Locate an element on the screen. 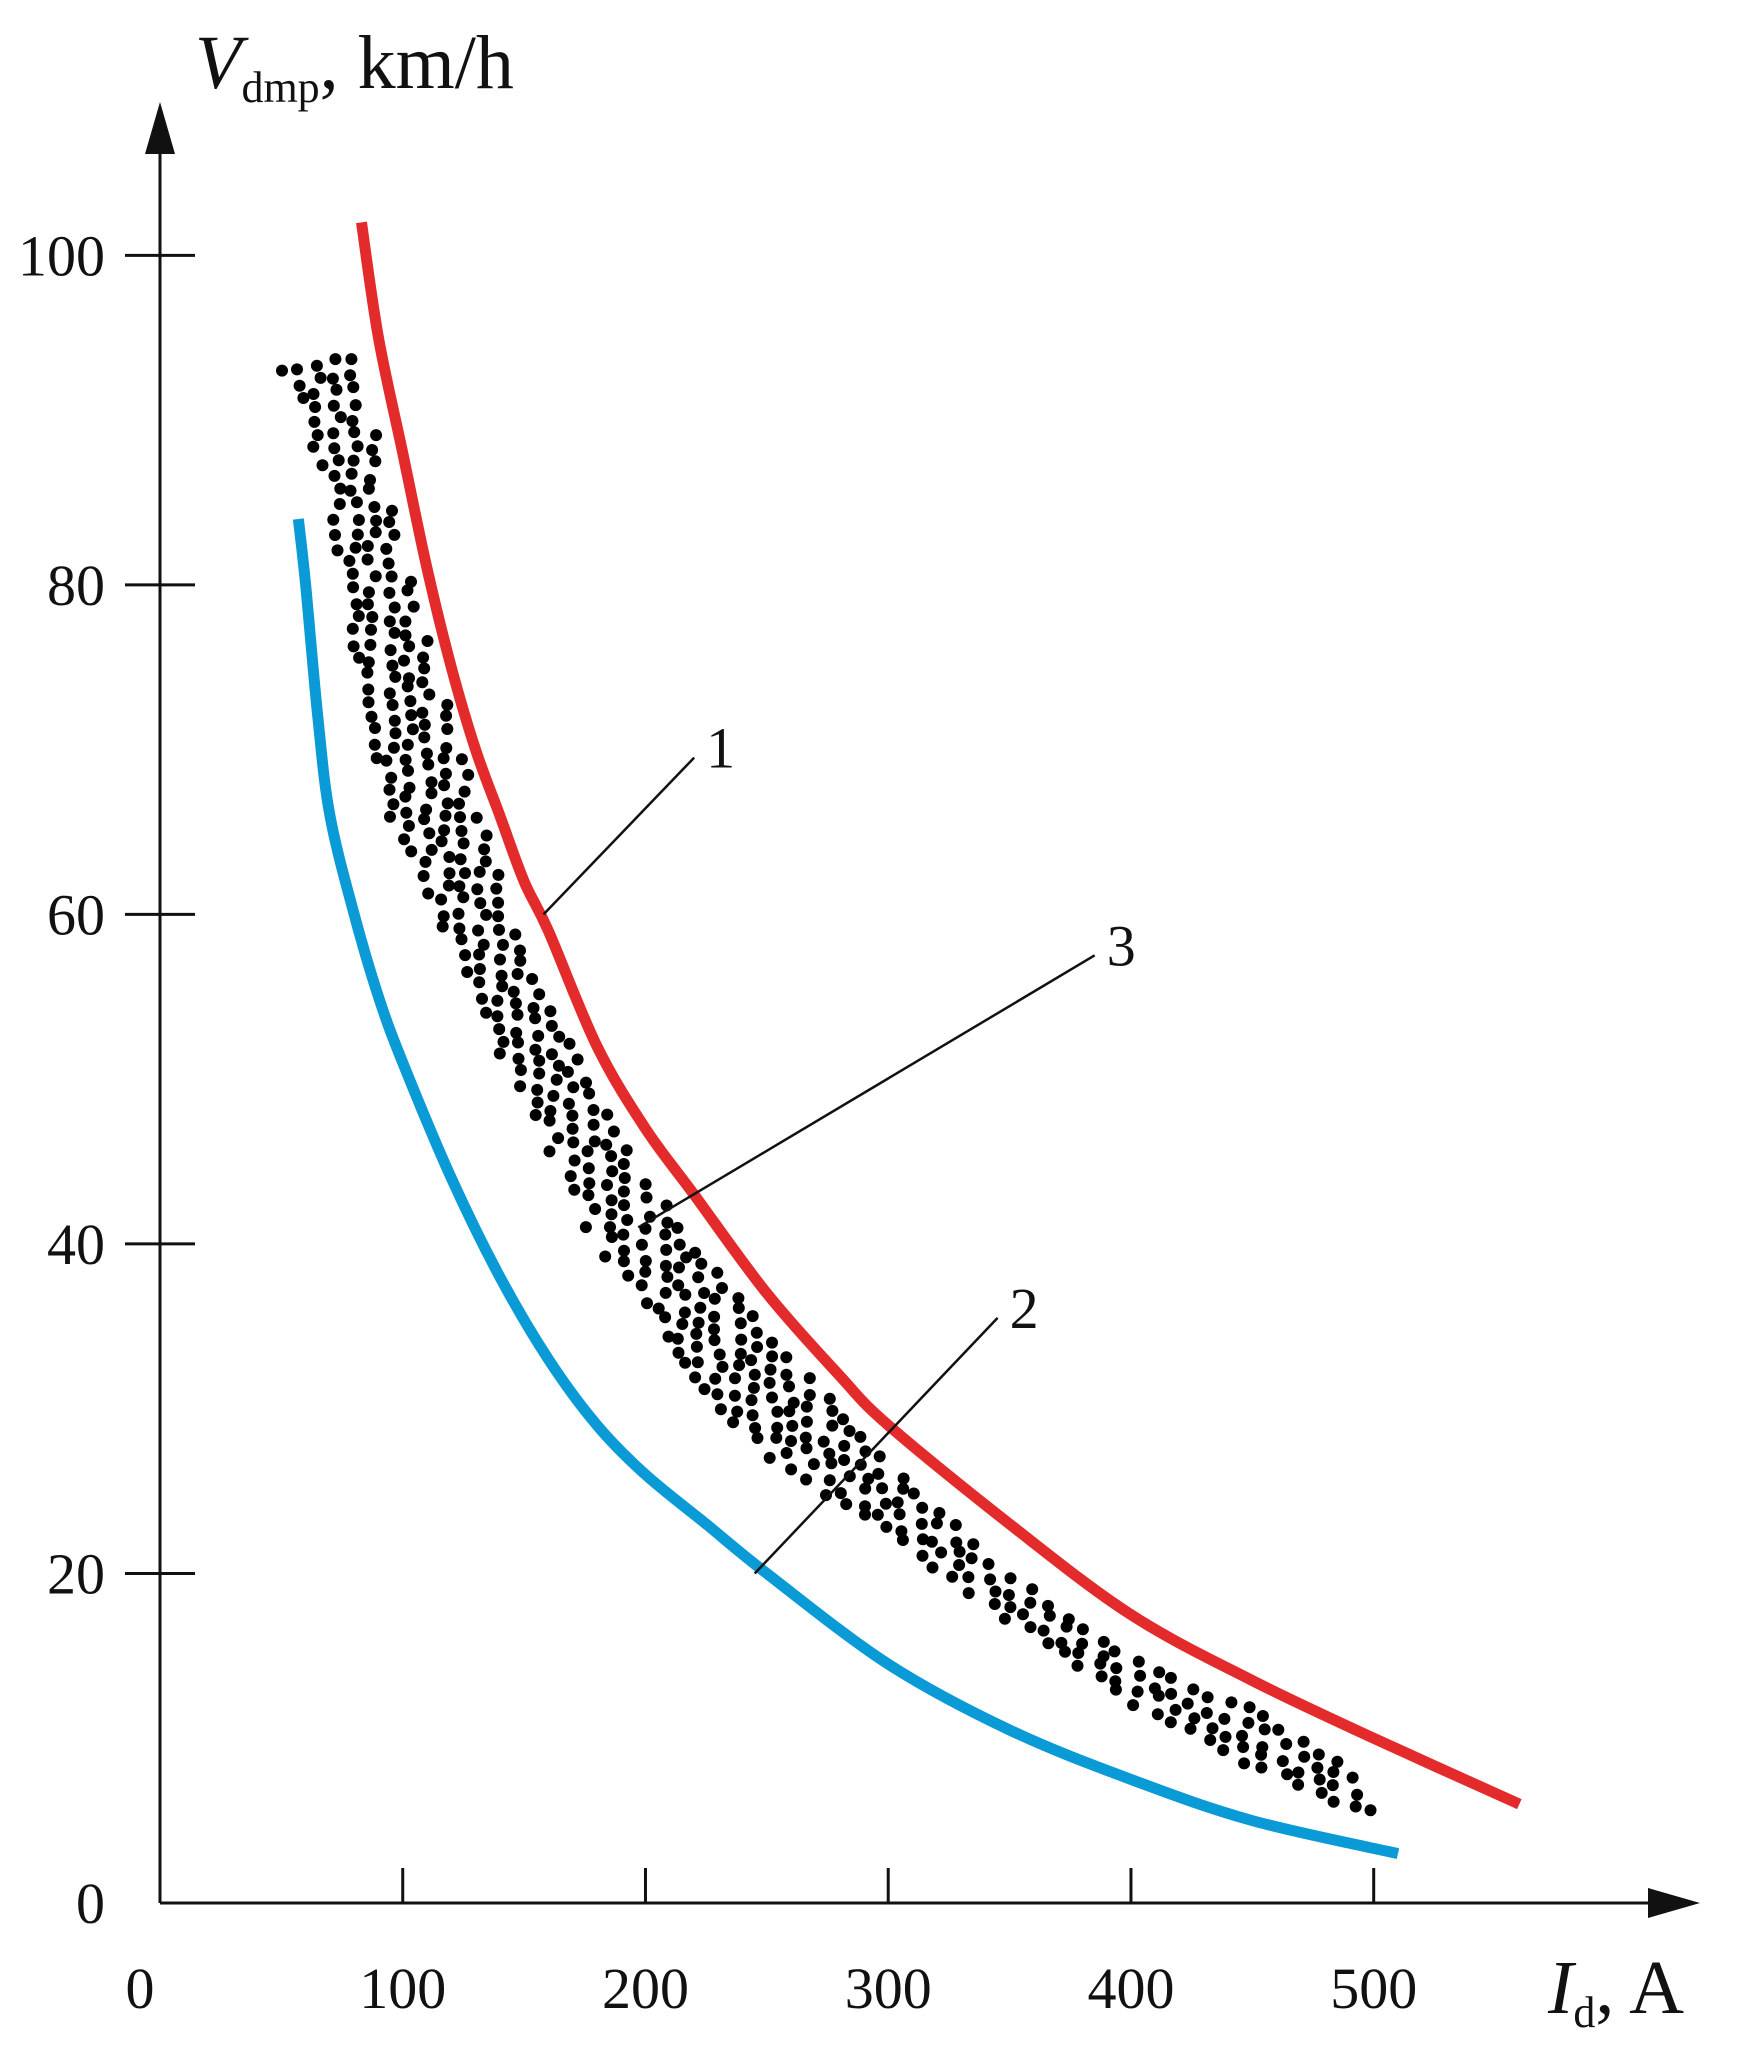  y-axis-title: Vdmp, km/h is located at coordinates (354, 66).